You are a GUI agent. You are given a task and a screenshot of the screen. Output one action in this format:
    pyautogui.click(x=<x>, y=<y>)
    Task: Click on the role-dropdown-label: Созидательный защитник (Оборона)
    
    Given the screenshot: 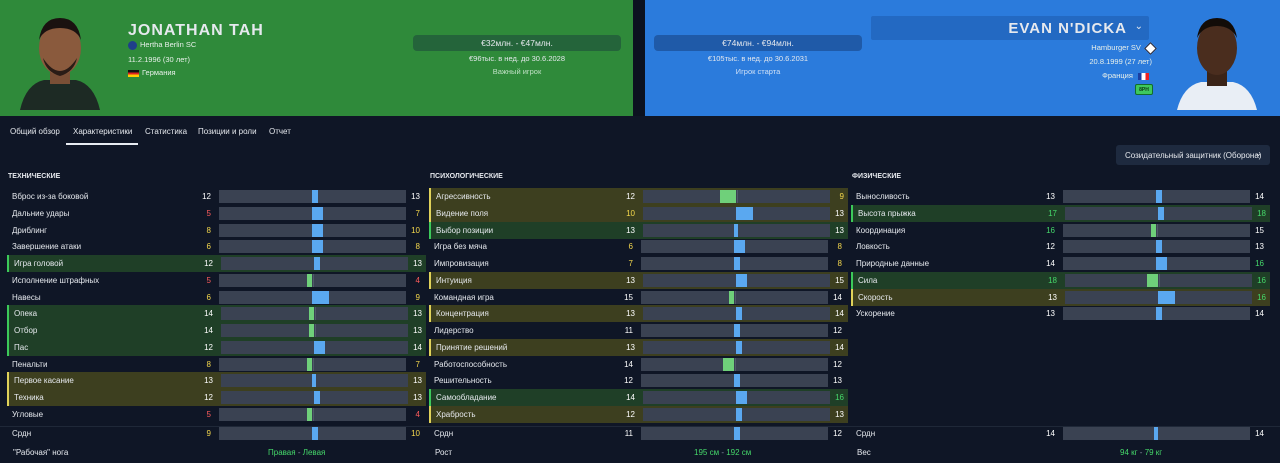 What is the action you would take?
    pyautogui.click(x=1193, y=155)
    